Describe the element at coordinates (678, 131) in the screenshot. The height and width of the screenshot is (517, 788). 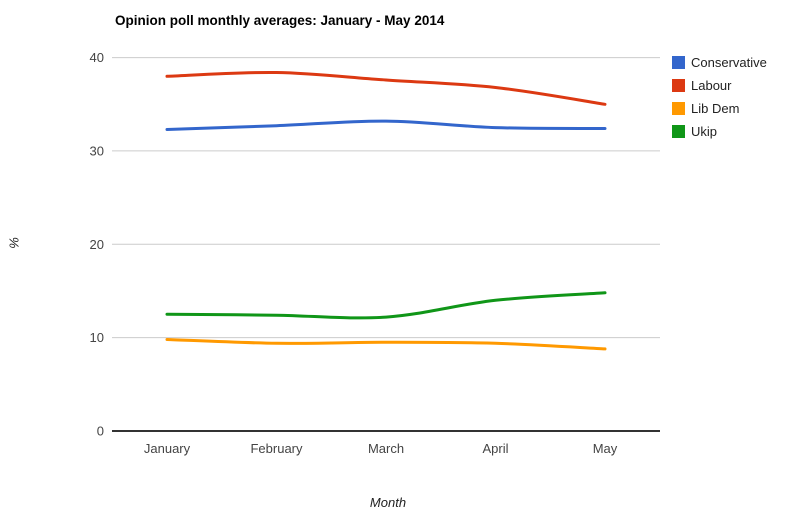
I see `legend-swatch-ukip` at that location.